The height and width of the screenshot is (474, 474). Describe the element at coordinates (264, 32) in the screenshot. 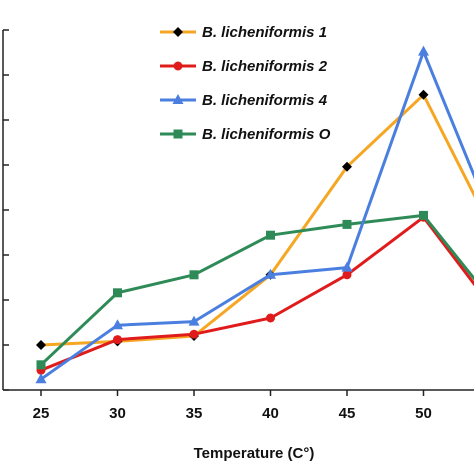

I see `legend-label: B. licheniformis 1` at that location.